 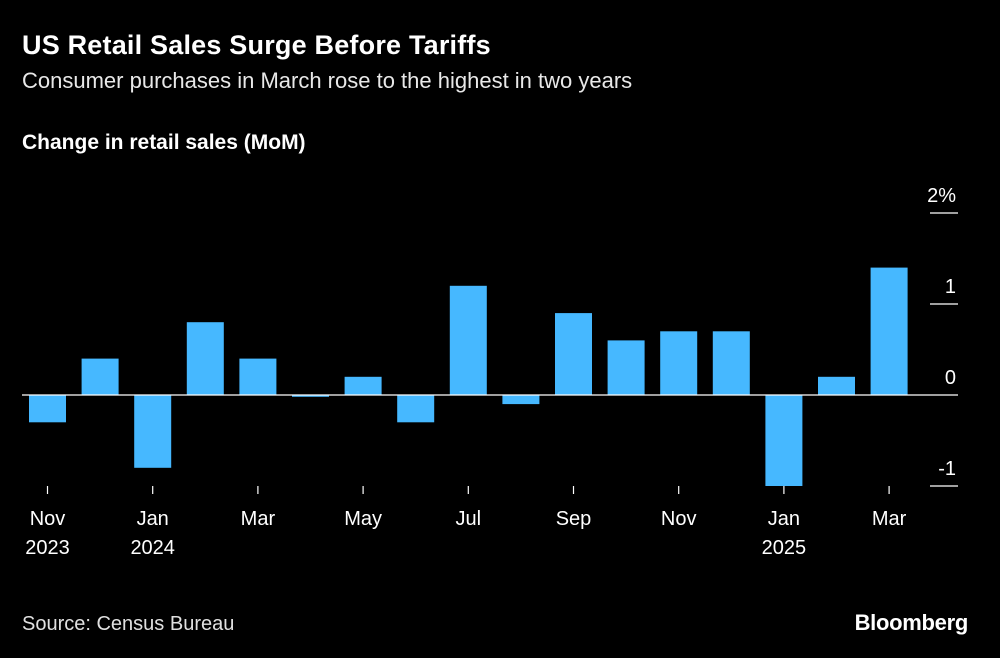 I want to click on x-tick-year-label: 2023, so click(x=47, y=548).